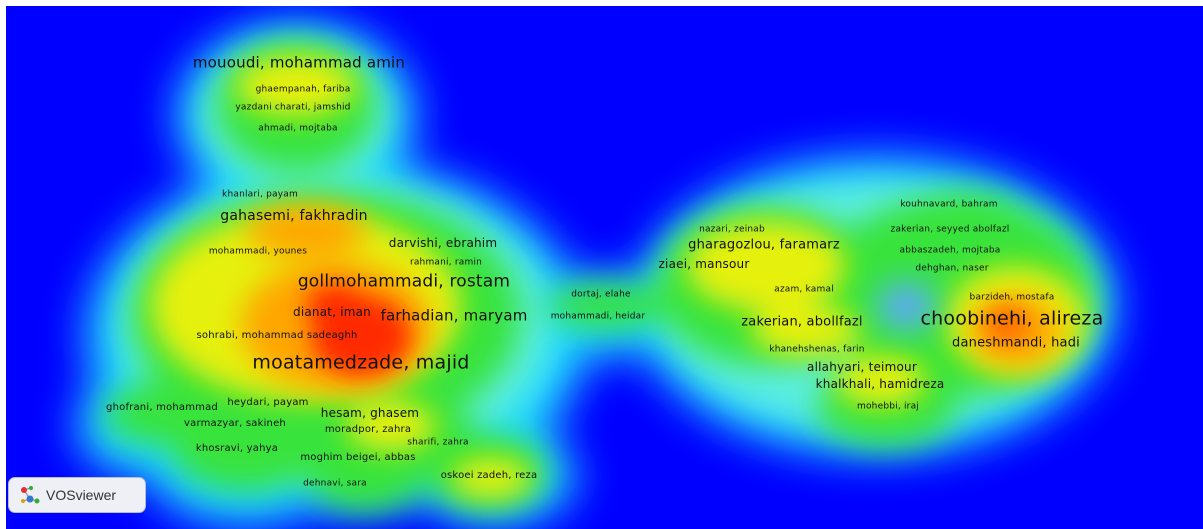 The width and height of the screenshot is (1203, 529). Describe the element at coordinates (298, 128) in the screenshot. I see `author-label: ahmadi, mojtaba` at that location.